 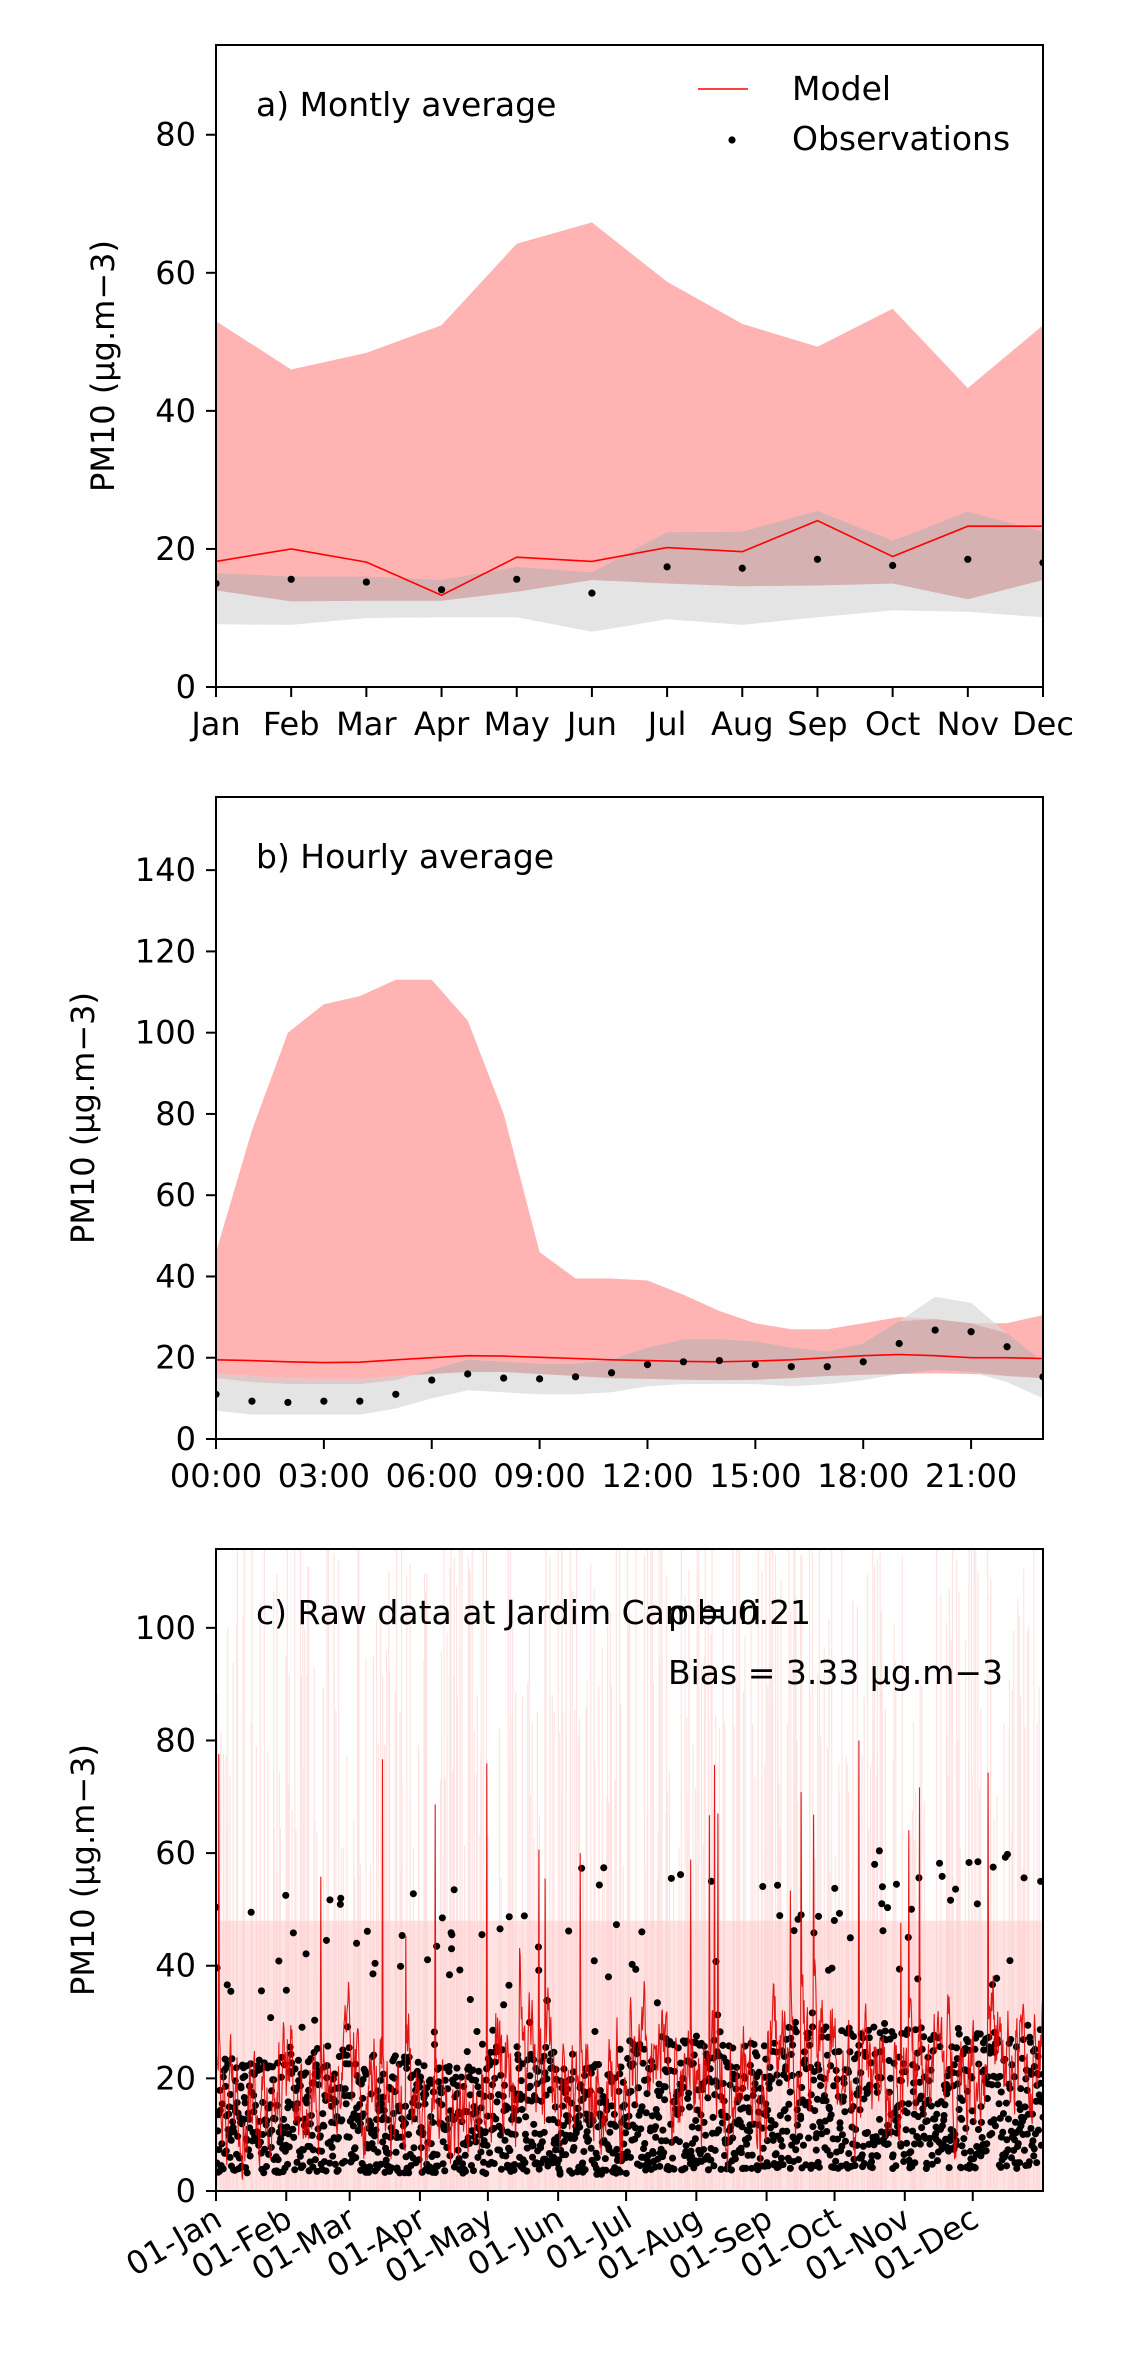 What do you see at coordinates (863, 1476) in the screenshot?
I see `panel-b-xtick-label: 18:00` at bounding box center [863, 1476].